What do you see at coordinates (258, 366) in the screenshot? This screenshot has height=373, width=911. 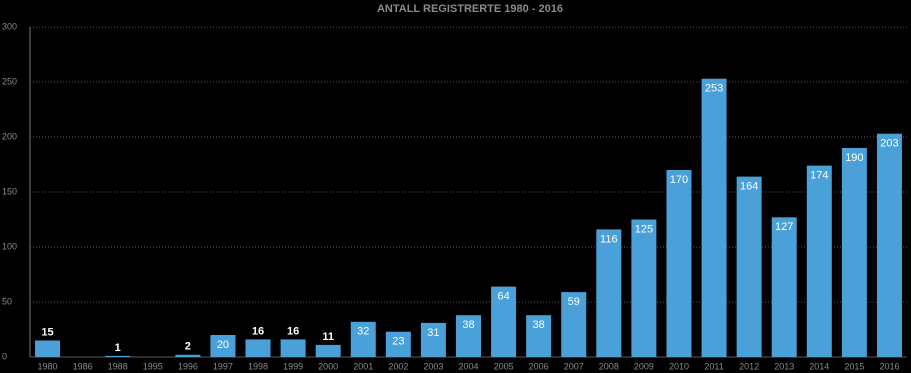 I see `x-tick-label: 1998` at bounding box center [258, 366].